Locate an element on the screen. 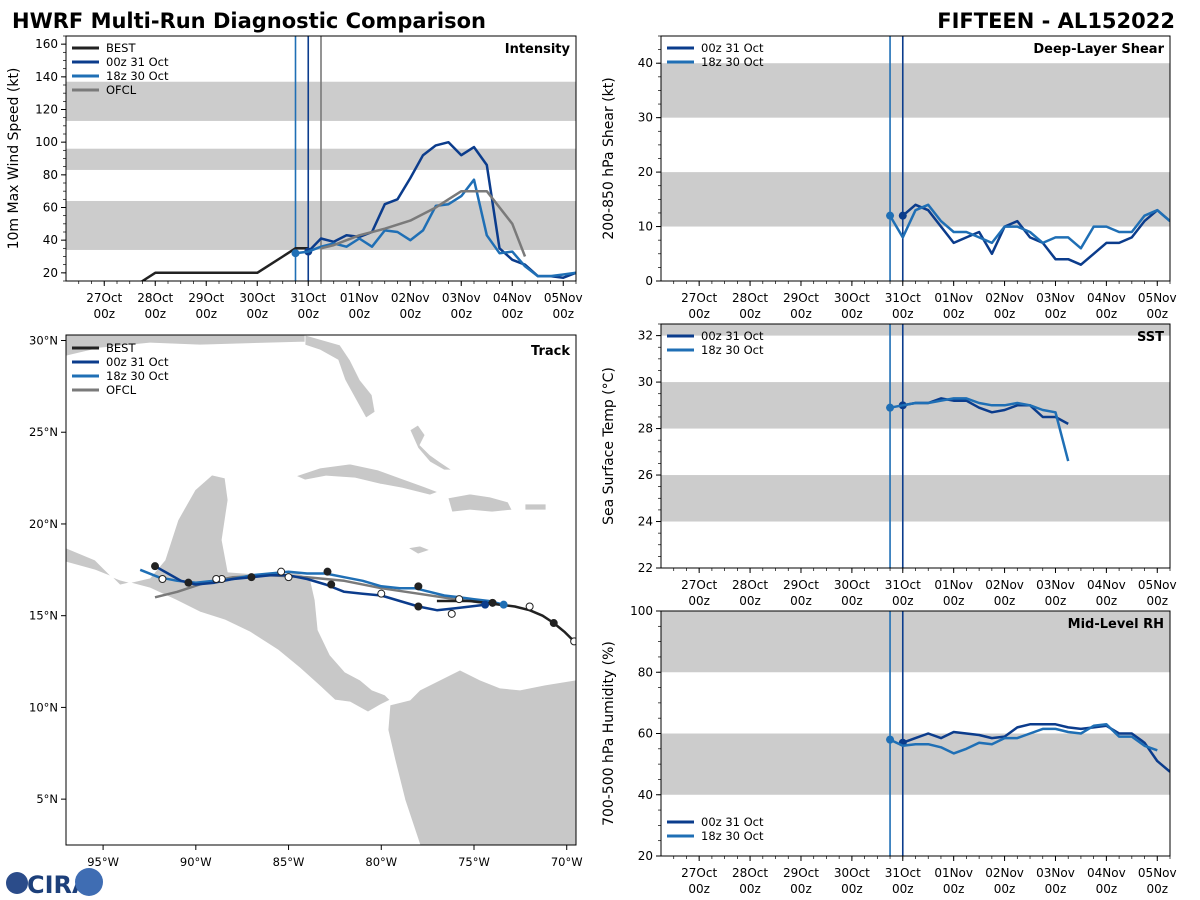  shear-y-tick-label: 40 is located at coordinates (645, 63).